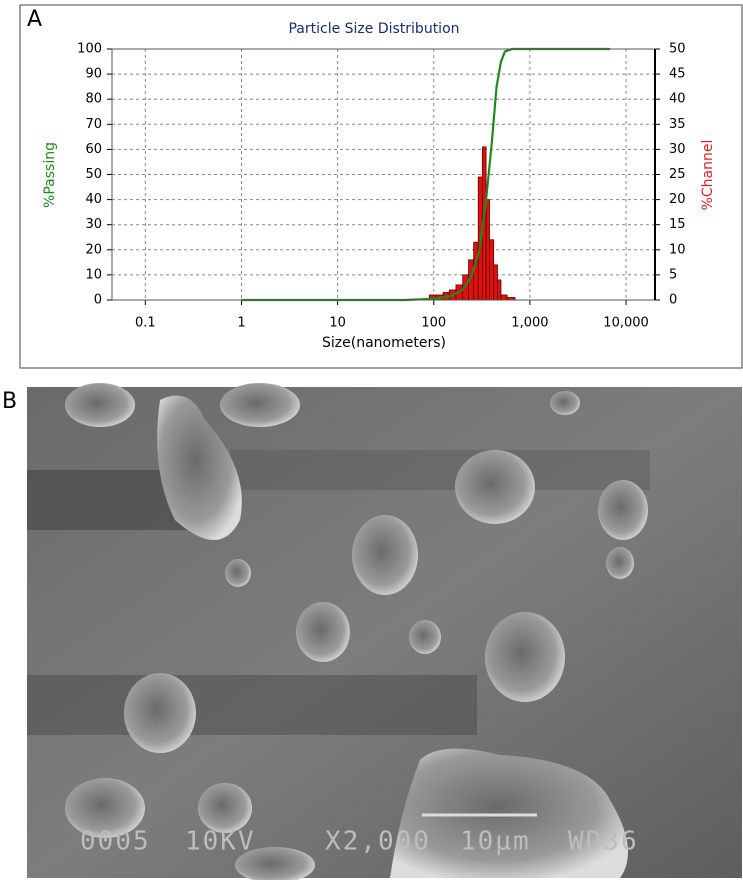  What do you see at coordinates (93, 274) in the screenshot?
I see `y-tick-label: 10` at bounding box center [93, 274].